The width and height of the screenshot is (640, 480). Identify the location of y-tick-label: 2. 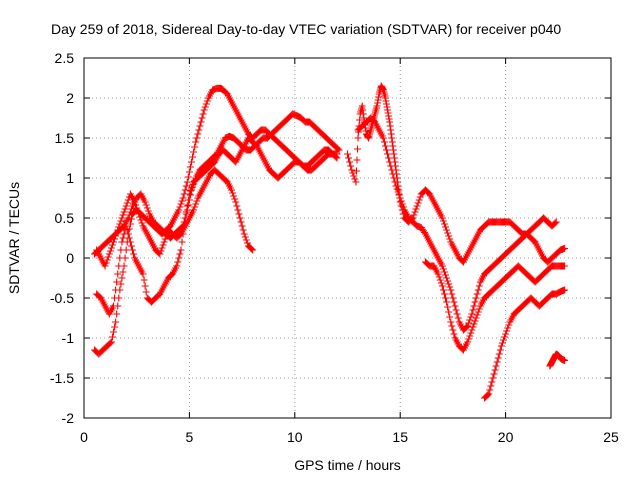
(70, 98).